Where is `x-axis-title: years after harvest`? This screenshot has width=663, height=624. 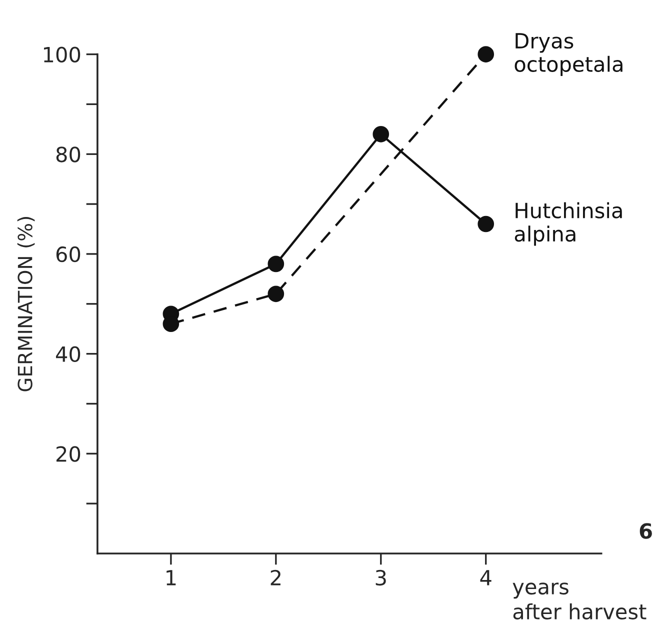 x-axis-title: years after harvest is located at coordinates (579, 601).